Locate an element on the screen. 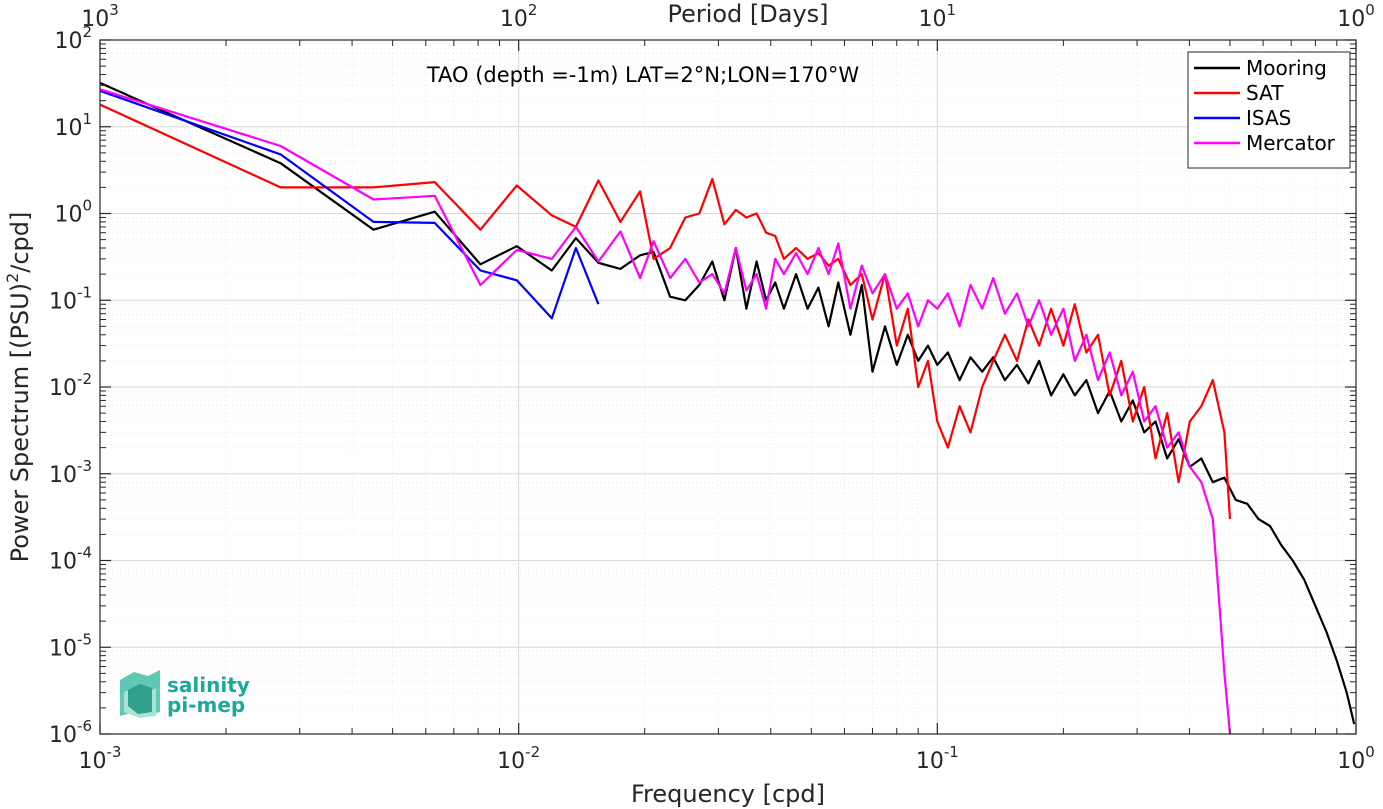  logo-line2: pi-mep is located at coordinates (206, 705).